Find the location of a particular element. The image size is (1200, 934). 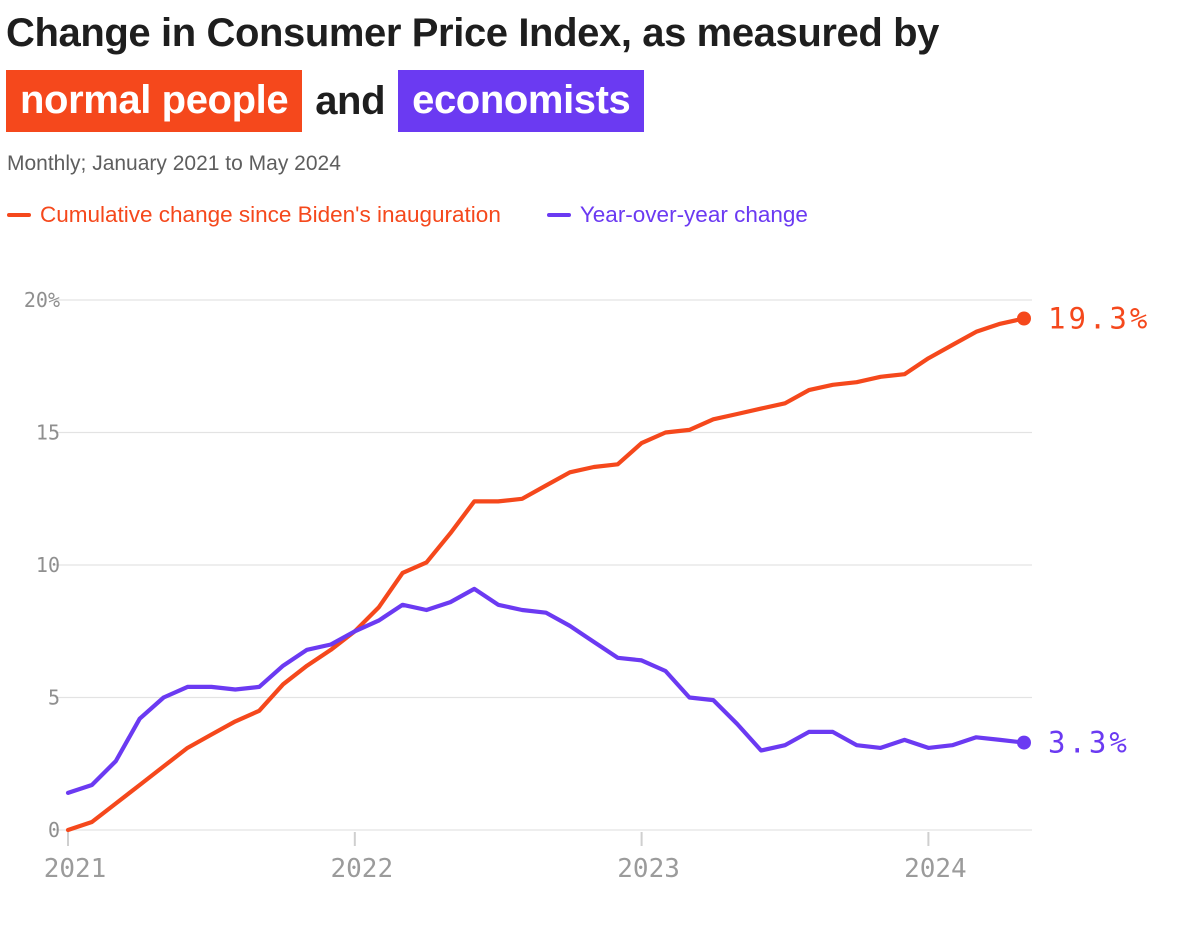

y-tick-label: 20% is located at coordinates (42, 300).